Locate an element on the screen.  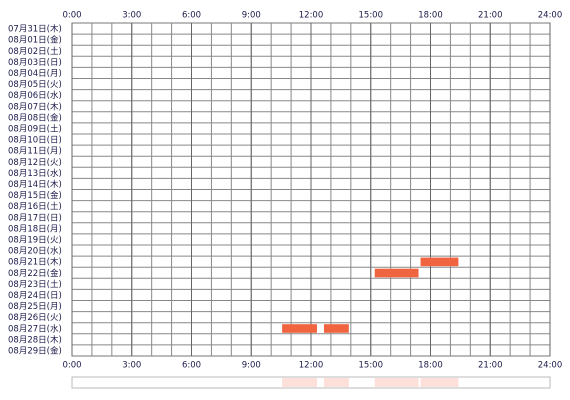
y-tick-label: 08月10日(日) is located at coordinates (35, 141).